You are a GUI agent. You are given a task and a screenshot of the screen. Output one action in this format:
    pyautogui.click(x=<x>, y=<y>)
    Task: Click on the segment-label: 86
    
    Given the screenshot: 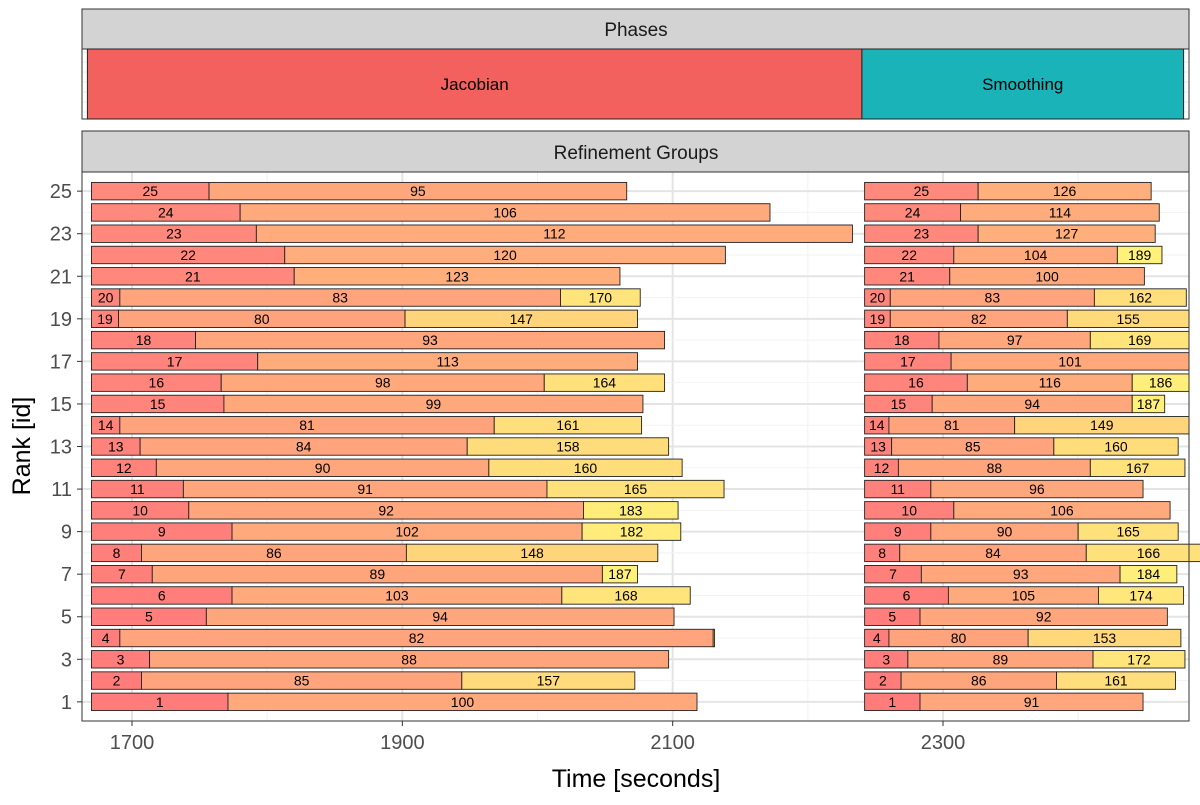 What is the action you would take?
    pyautogui.click(x=979, y=681)
    